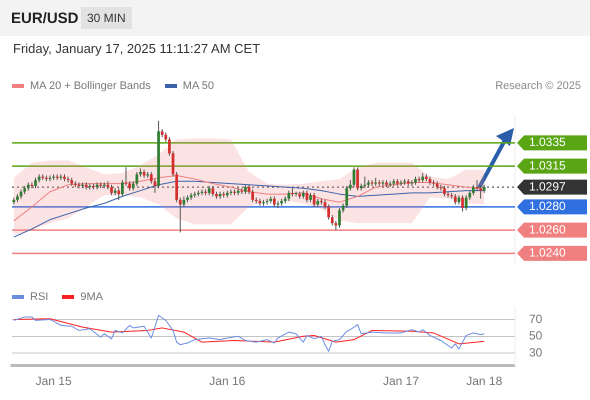  What do you see at coordinates (538, 86) in the screenshot?
I see `text: Research © 2025` at bounding box center [538, 86].